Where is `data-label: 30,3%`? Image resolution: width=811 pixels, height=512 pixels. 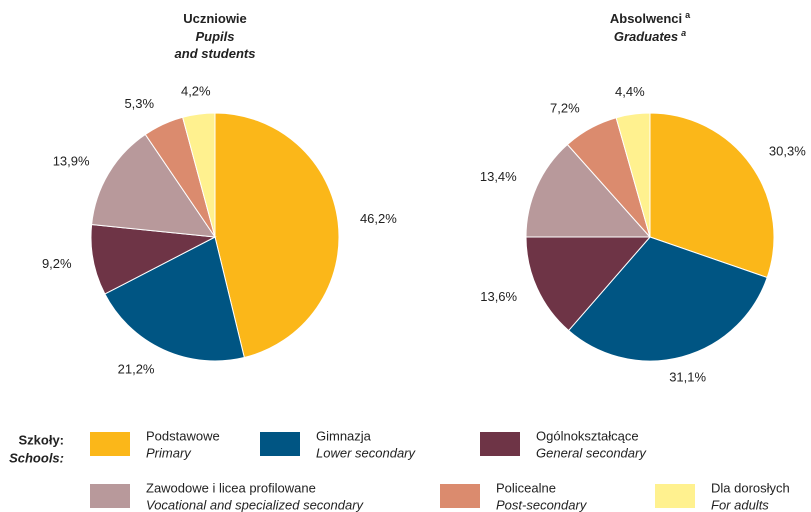 data-label: 30,3% is located at coordinates (787, 151).